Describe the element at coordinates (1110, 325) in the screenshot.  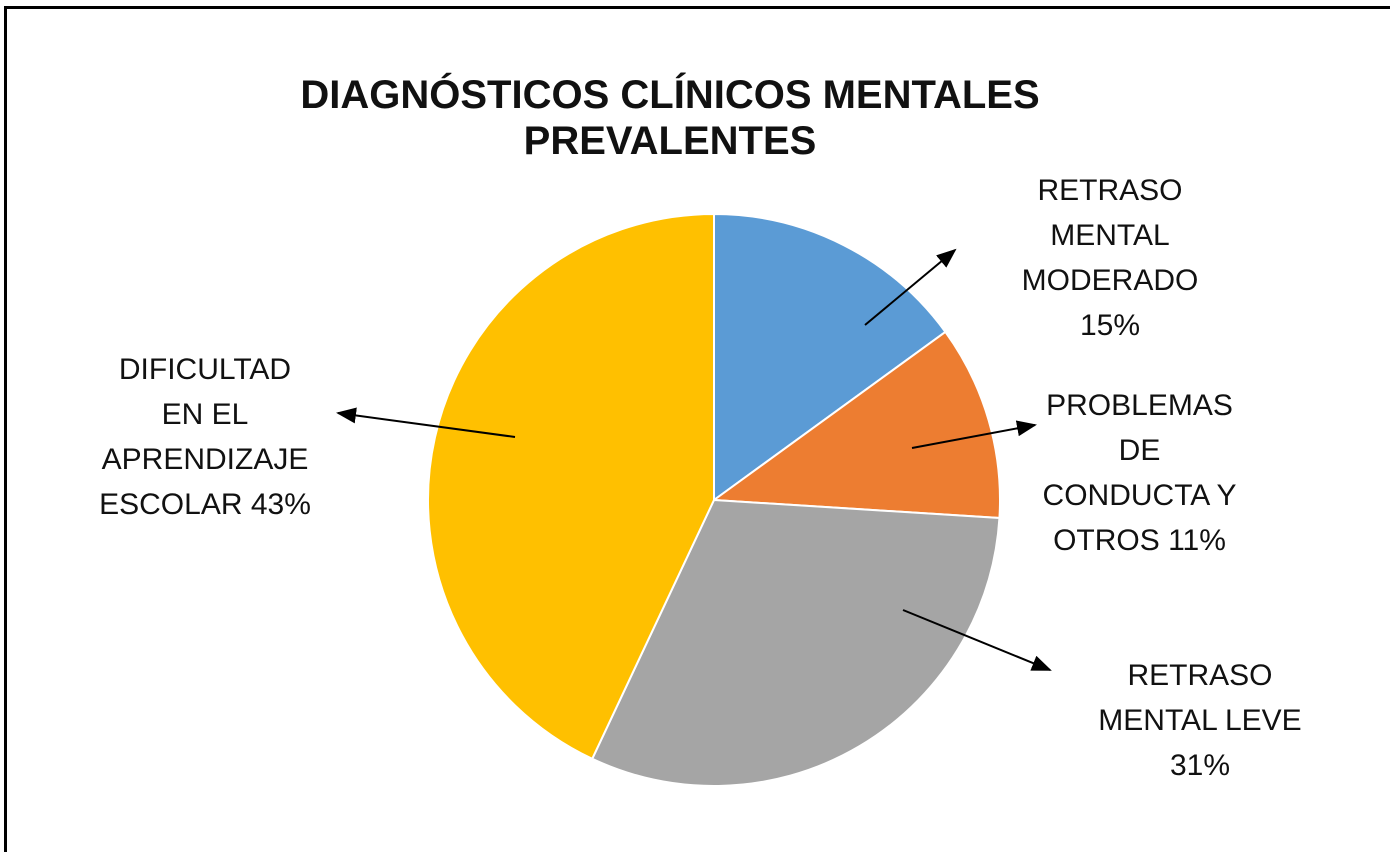
I see `value-label: 15%` at that location.